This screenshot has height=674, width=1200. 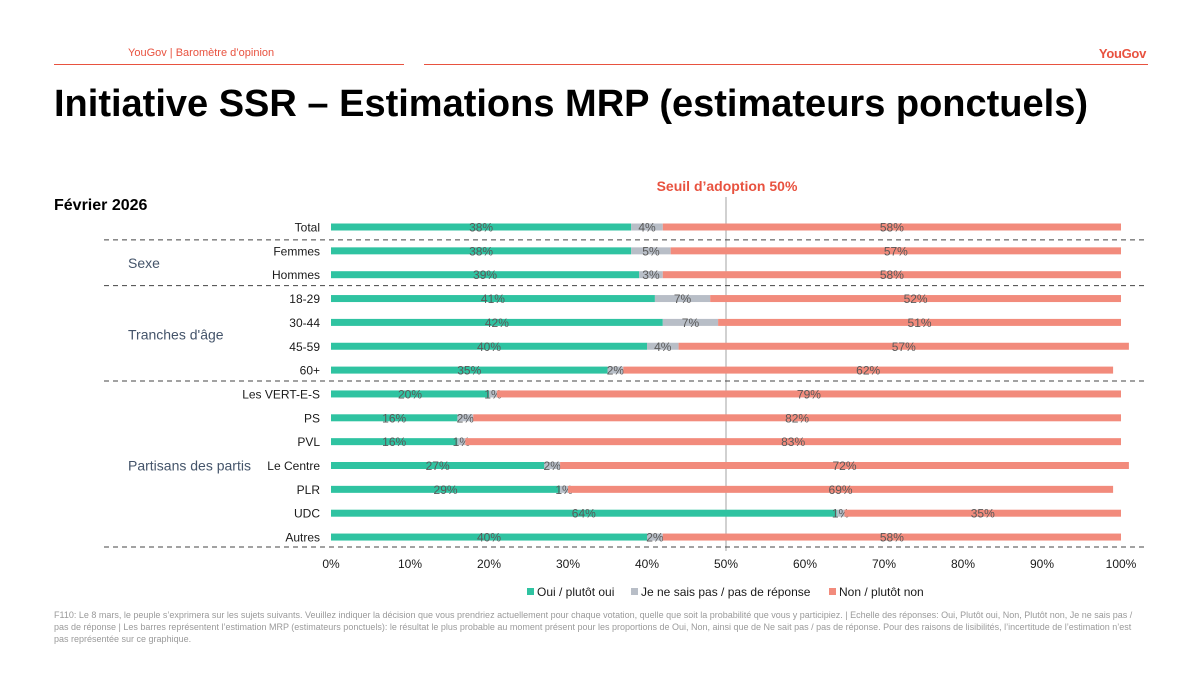 I want to click on category-label: Autres, so click(x=302, y=538).